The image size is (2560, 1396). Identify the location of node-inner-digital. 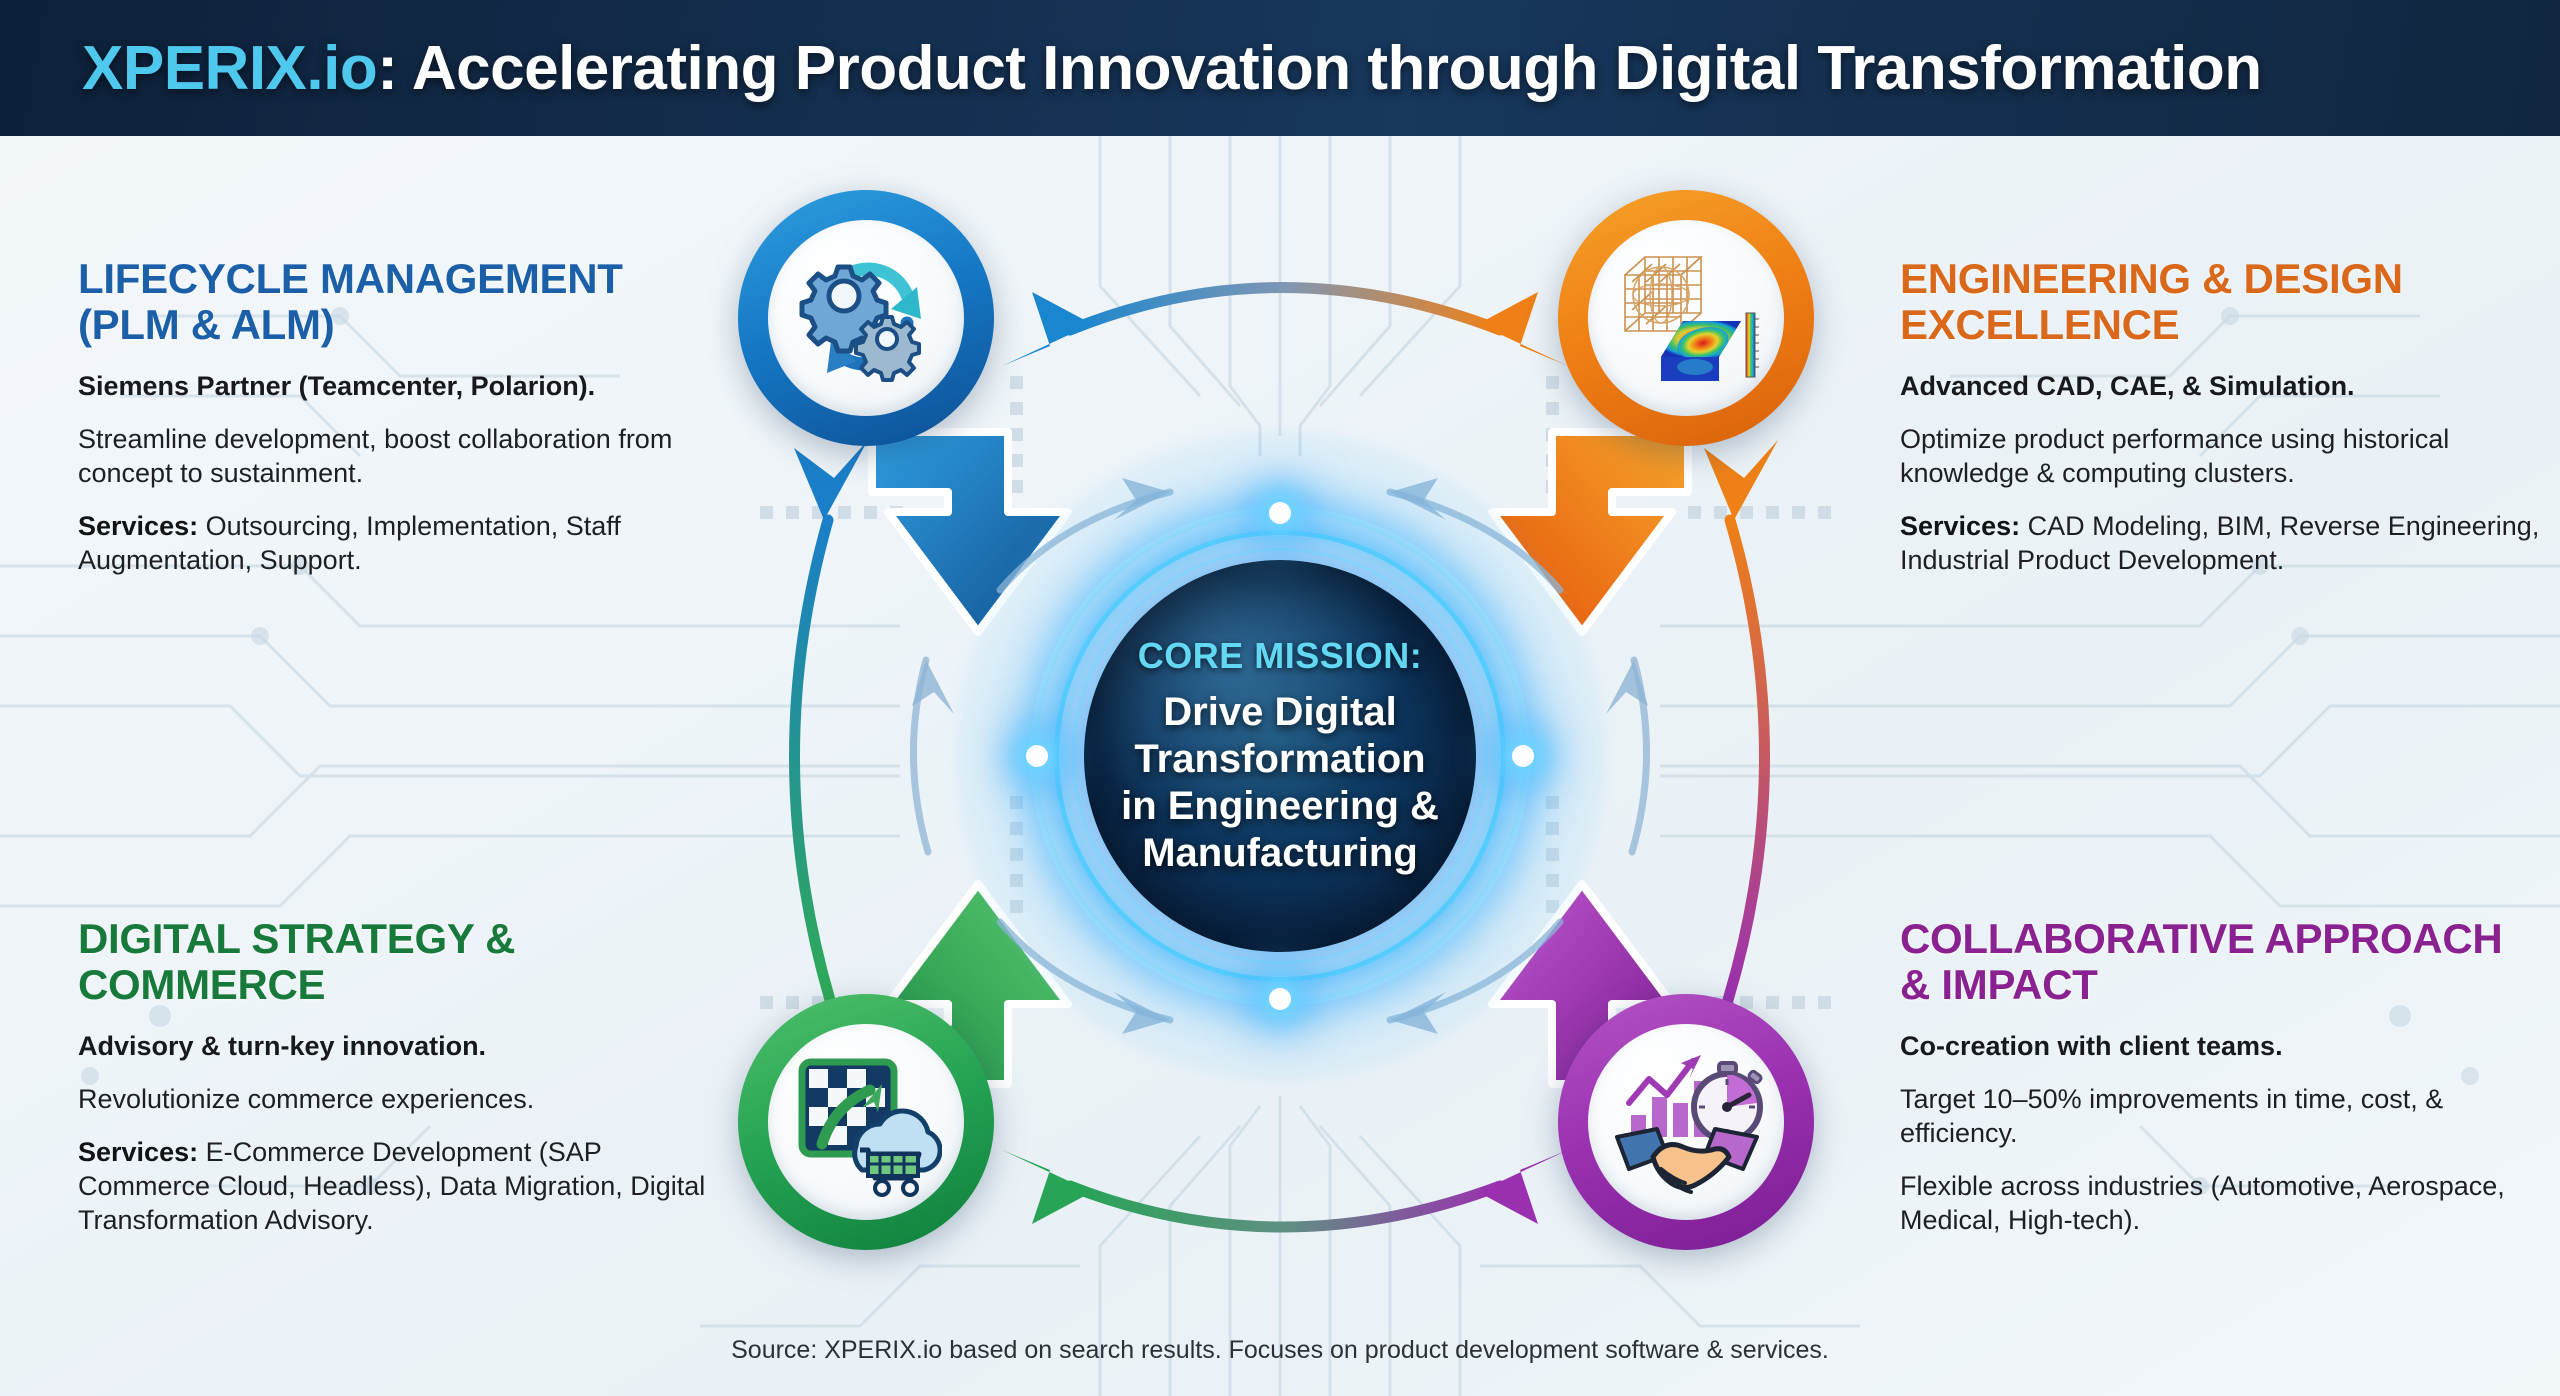
(866, 1122).